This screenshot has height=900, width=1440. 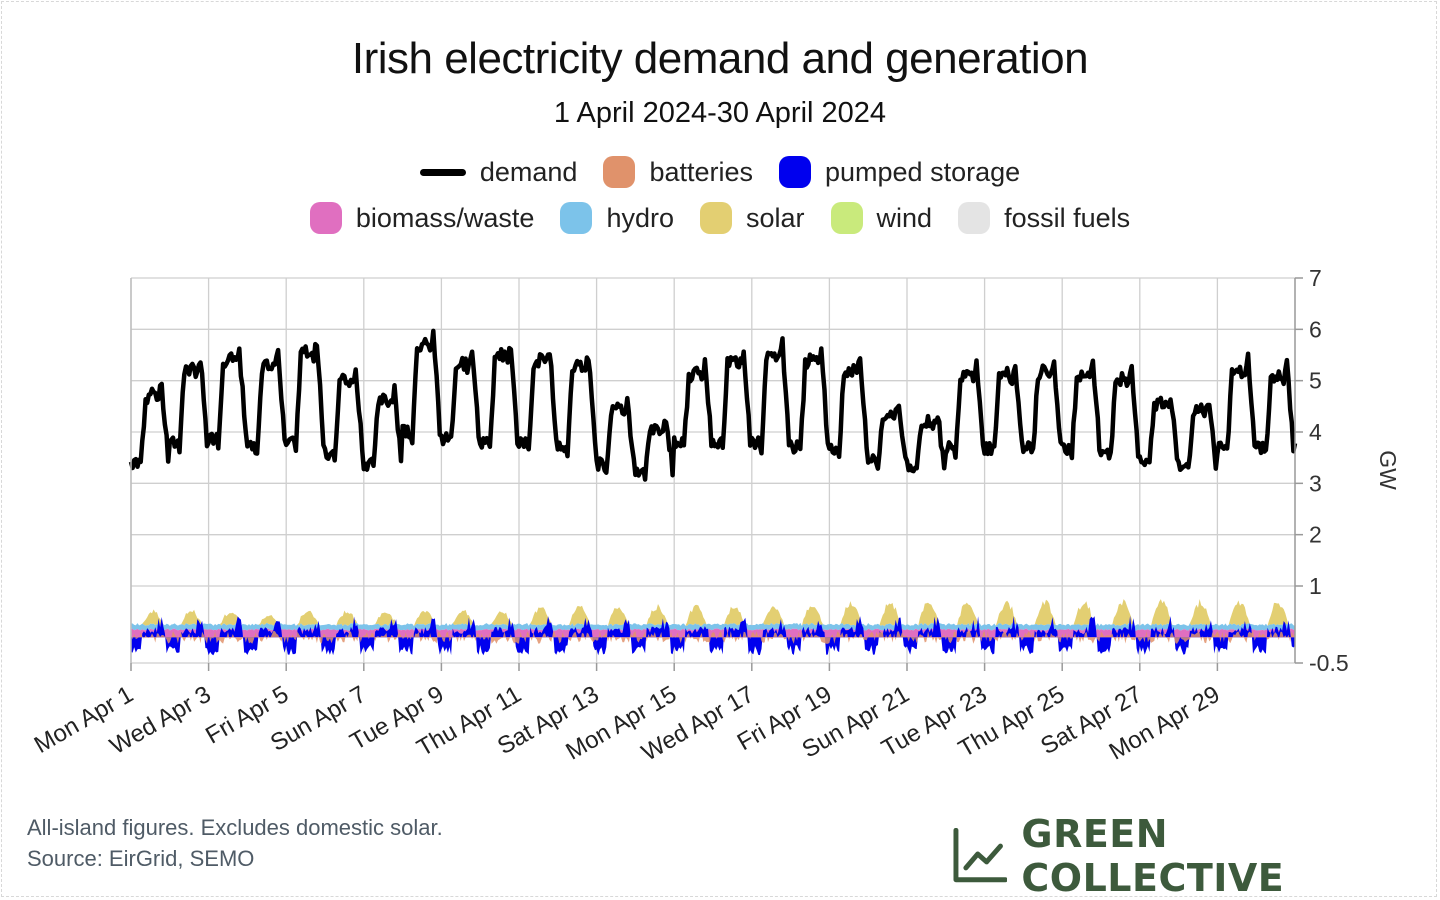 I want to click on legend-item-hydro: hydro, so click(x=617, y=218).